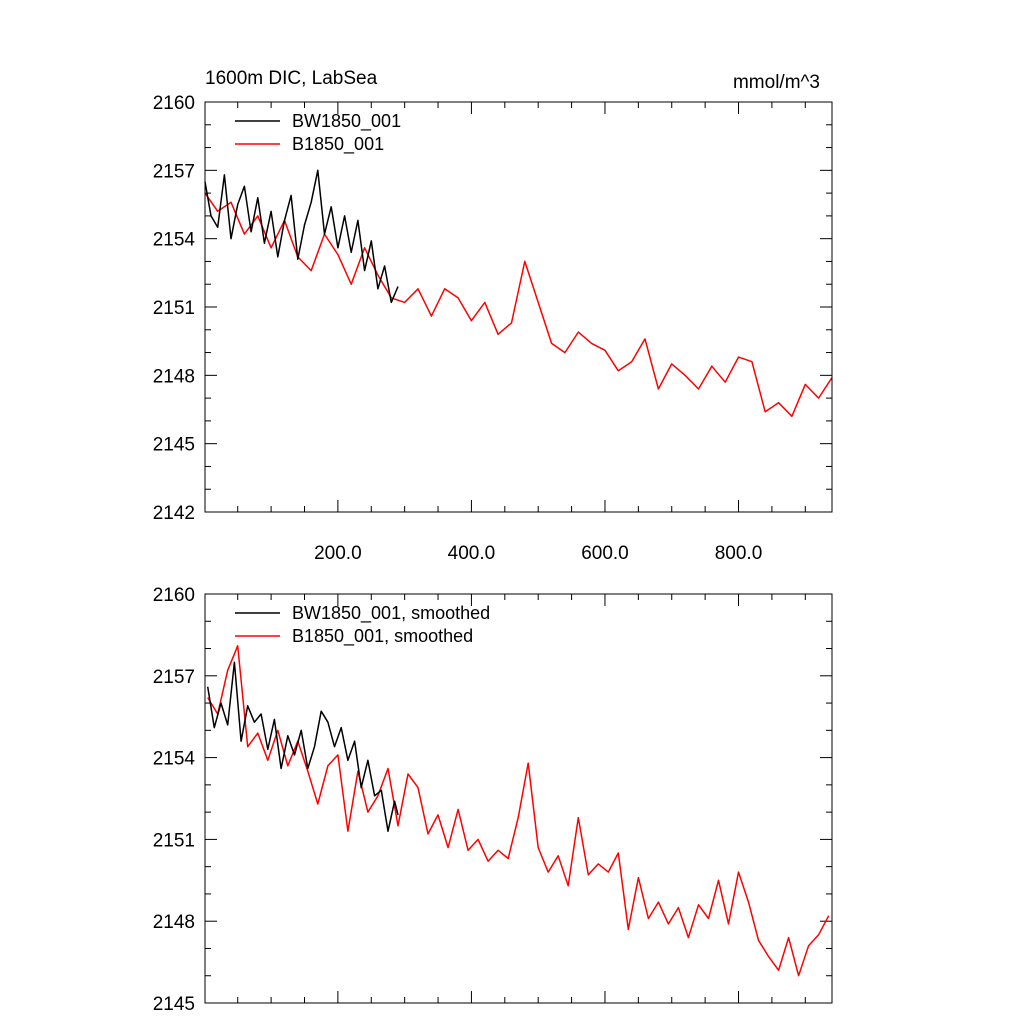 The width and height of the screenshot is (1024, 1024). Describe the element at coordinates (739, 553) in the screenshot. I see `x-tick-label: 800.0` at that location.